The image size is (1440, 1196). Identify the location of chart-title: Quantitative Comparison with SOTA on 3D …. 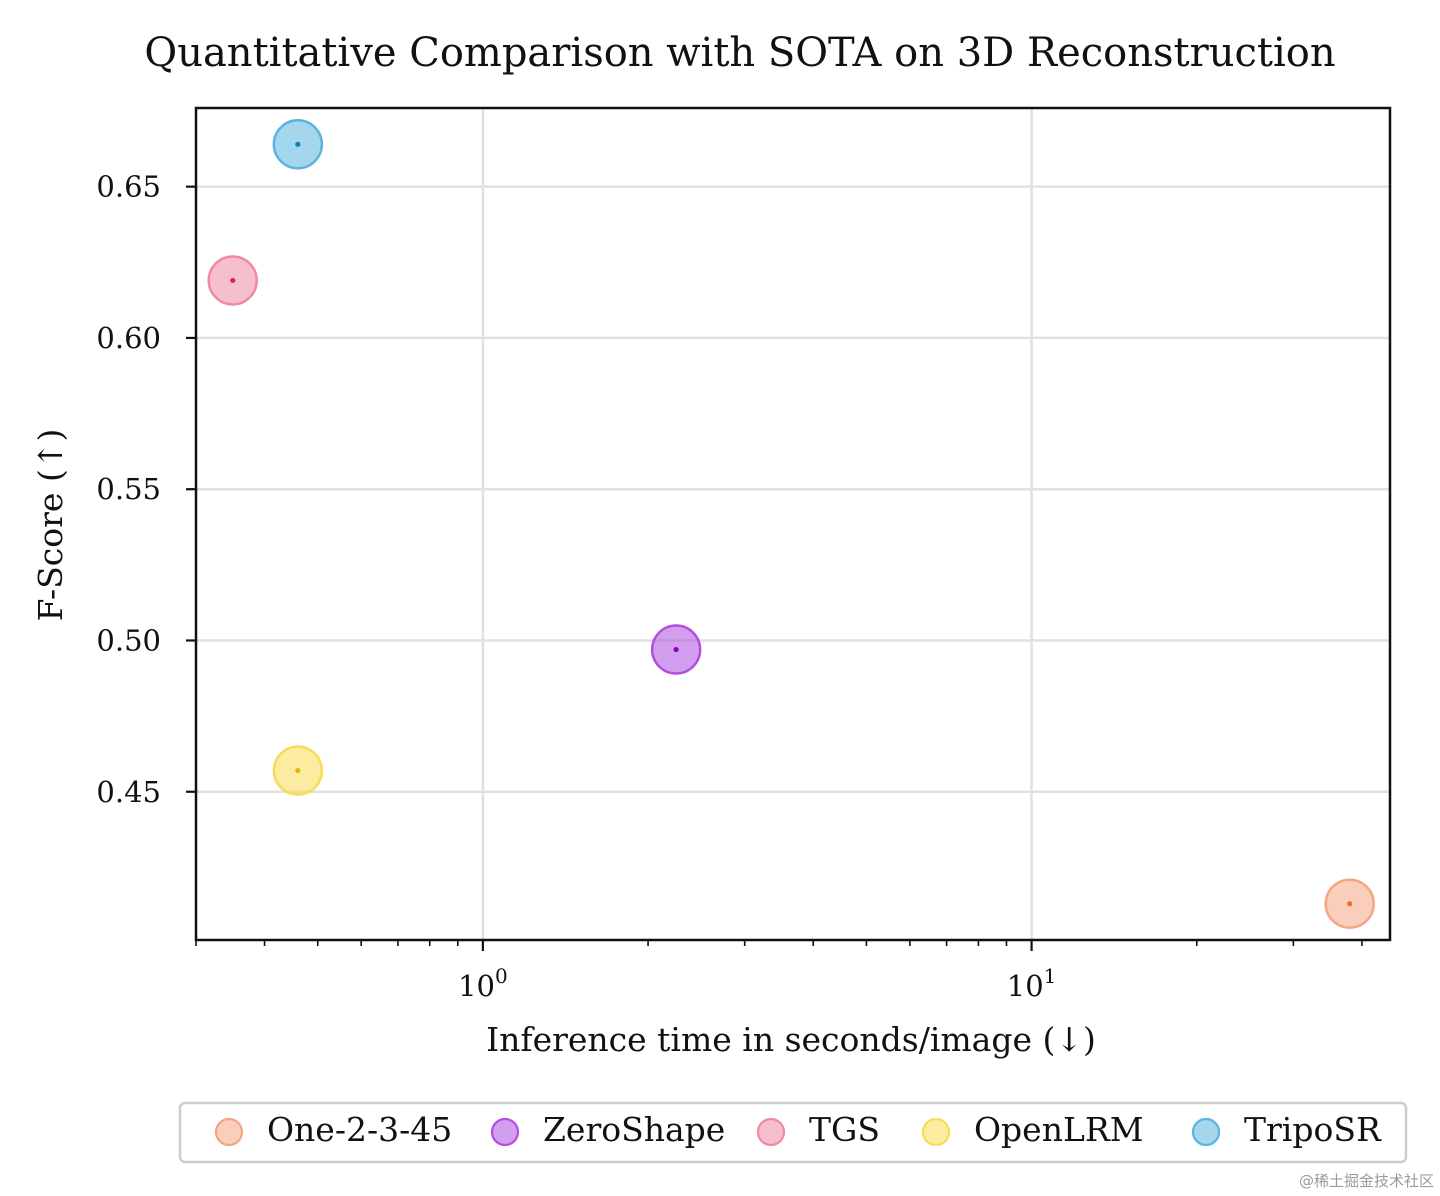
(739, 53).